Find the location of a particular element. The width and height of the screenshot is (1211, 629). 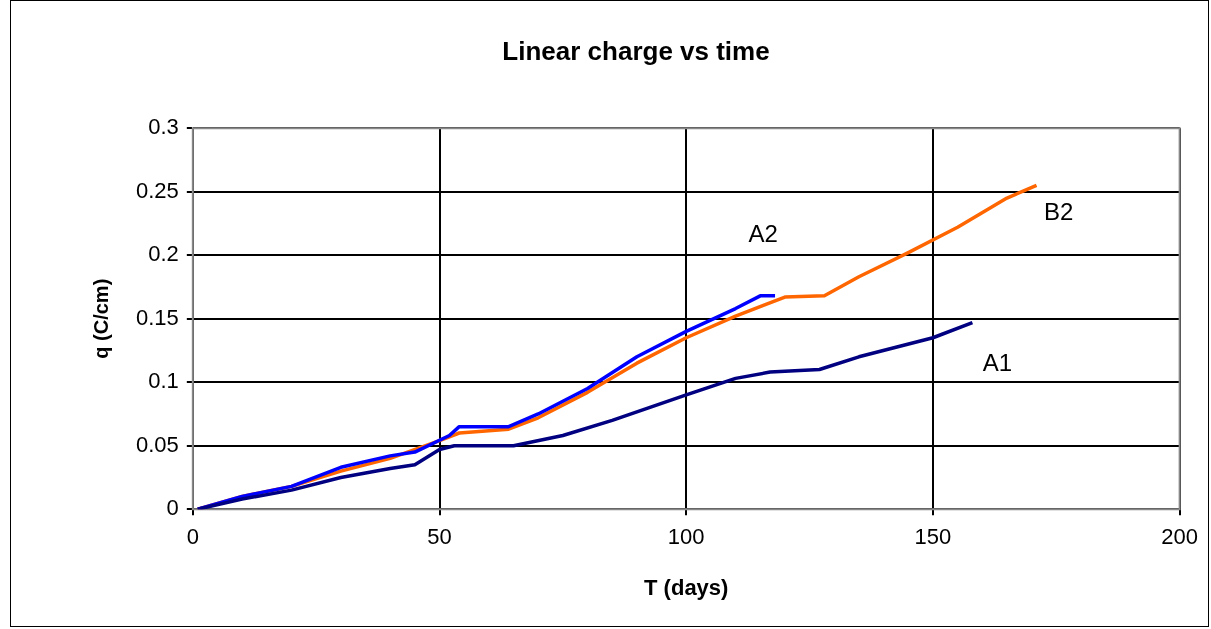

text: A2 is located at coordinates (763, 234).